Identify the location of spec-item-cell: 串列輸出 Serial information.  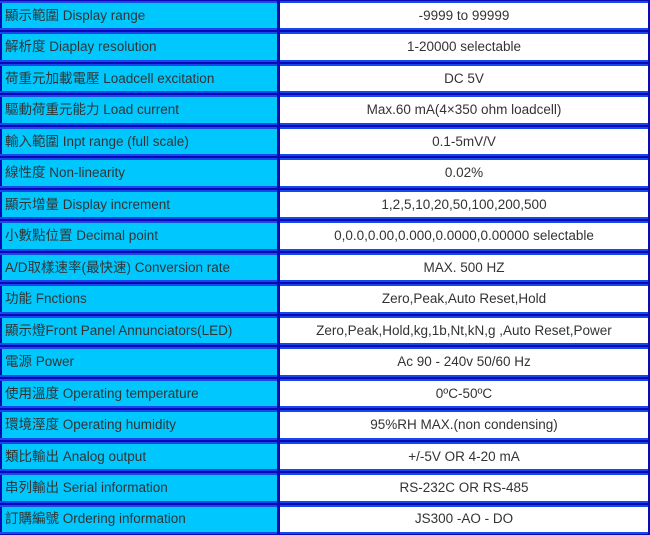
(139, 488).